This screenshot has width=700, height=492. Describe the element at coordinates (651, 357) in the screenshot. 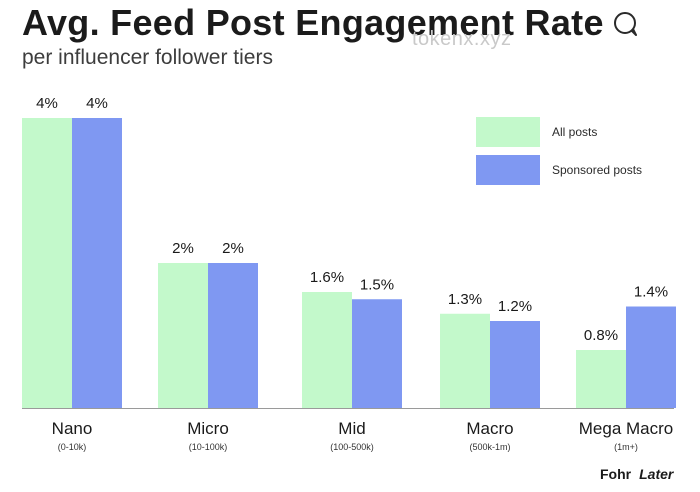

I see `bar-mega-macro-sponsored-posts` at that location.